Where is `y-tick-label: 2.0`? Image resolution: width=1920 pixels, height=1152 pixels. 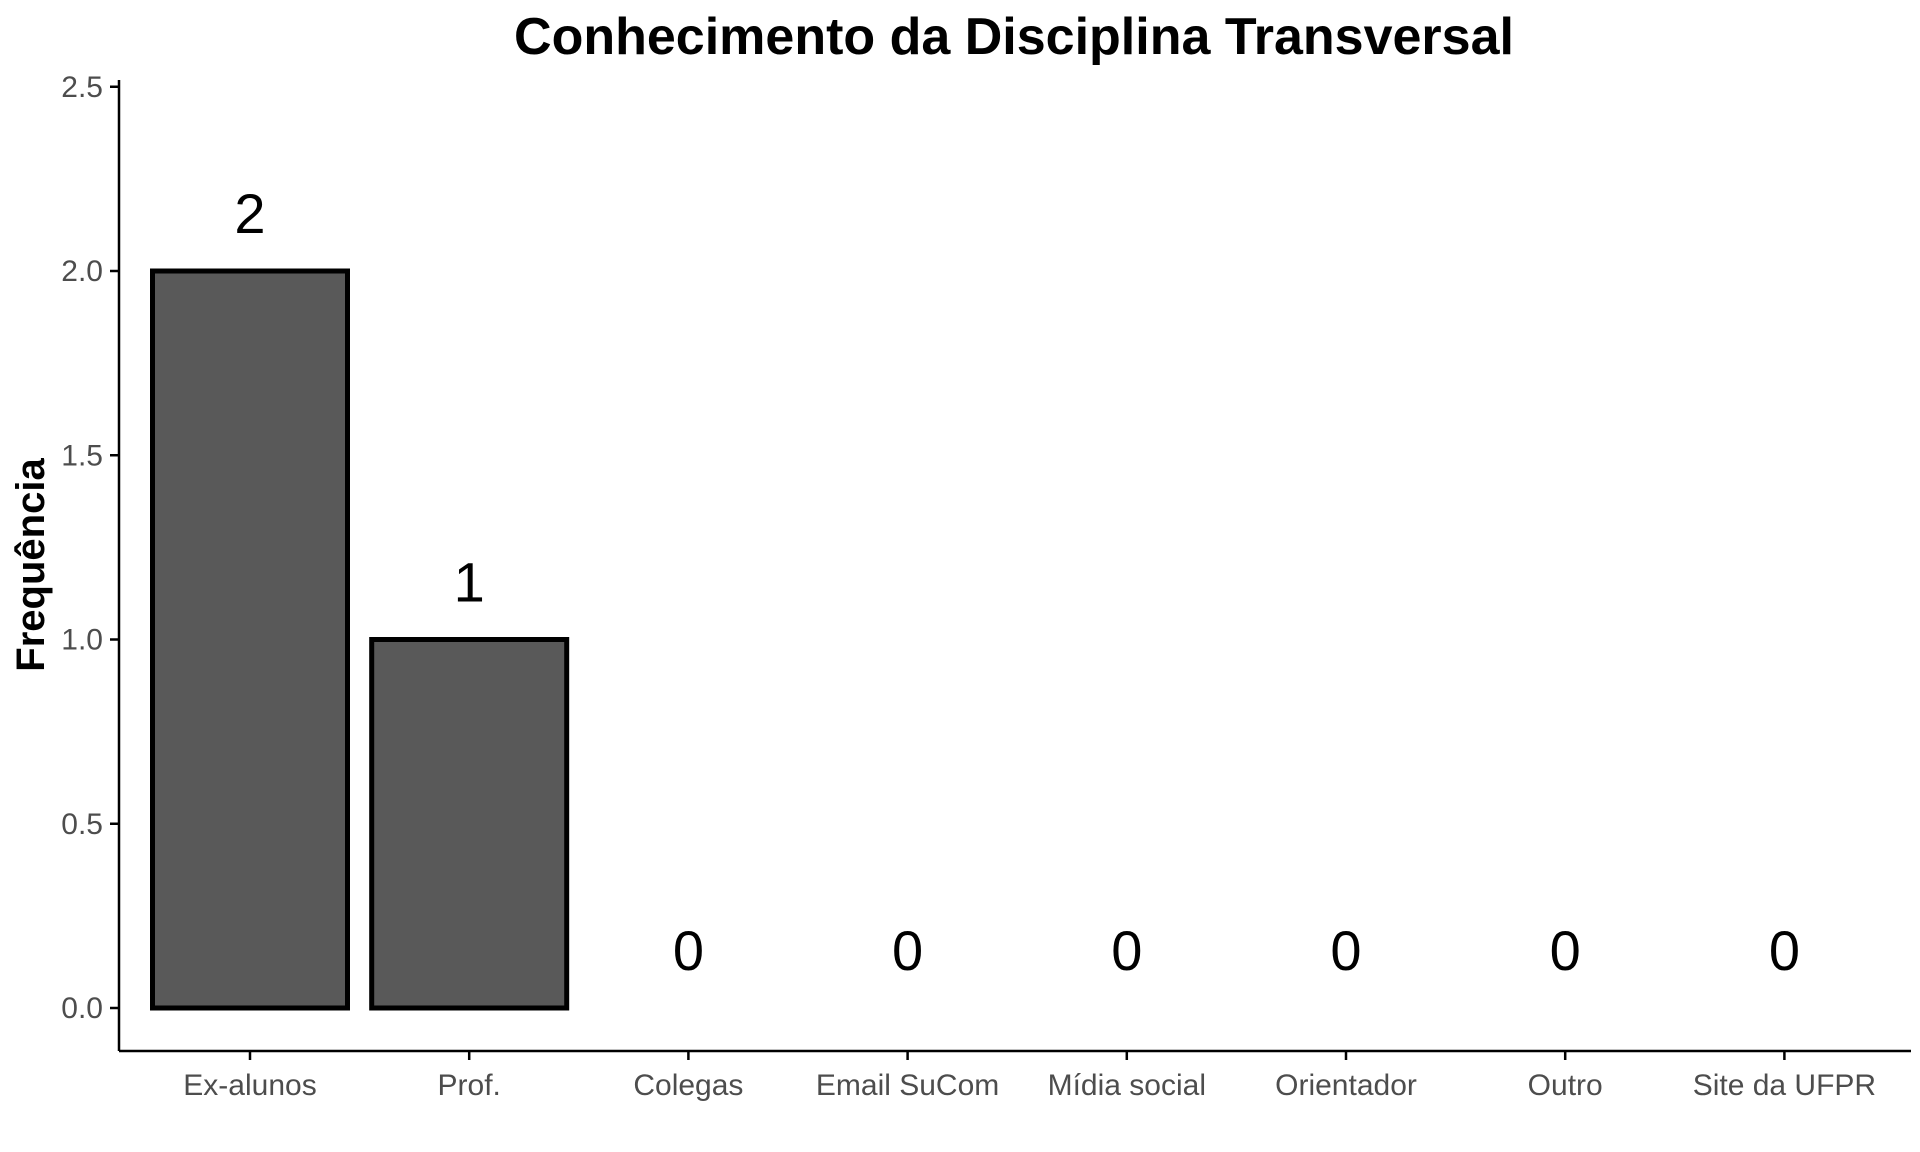
y-tick-label: 2.0 is located at coordinates (82, 271).